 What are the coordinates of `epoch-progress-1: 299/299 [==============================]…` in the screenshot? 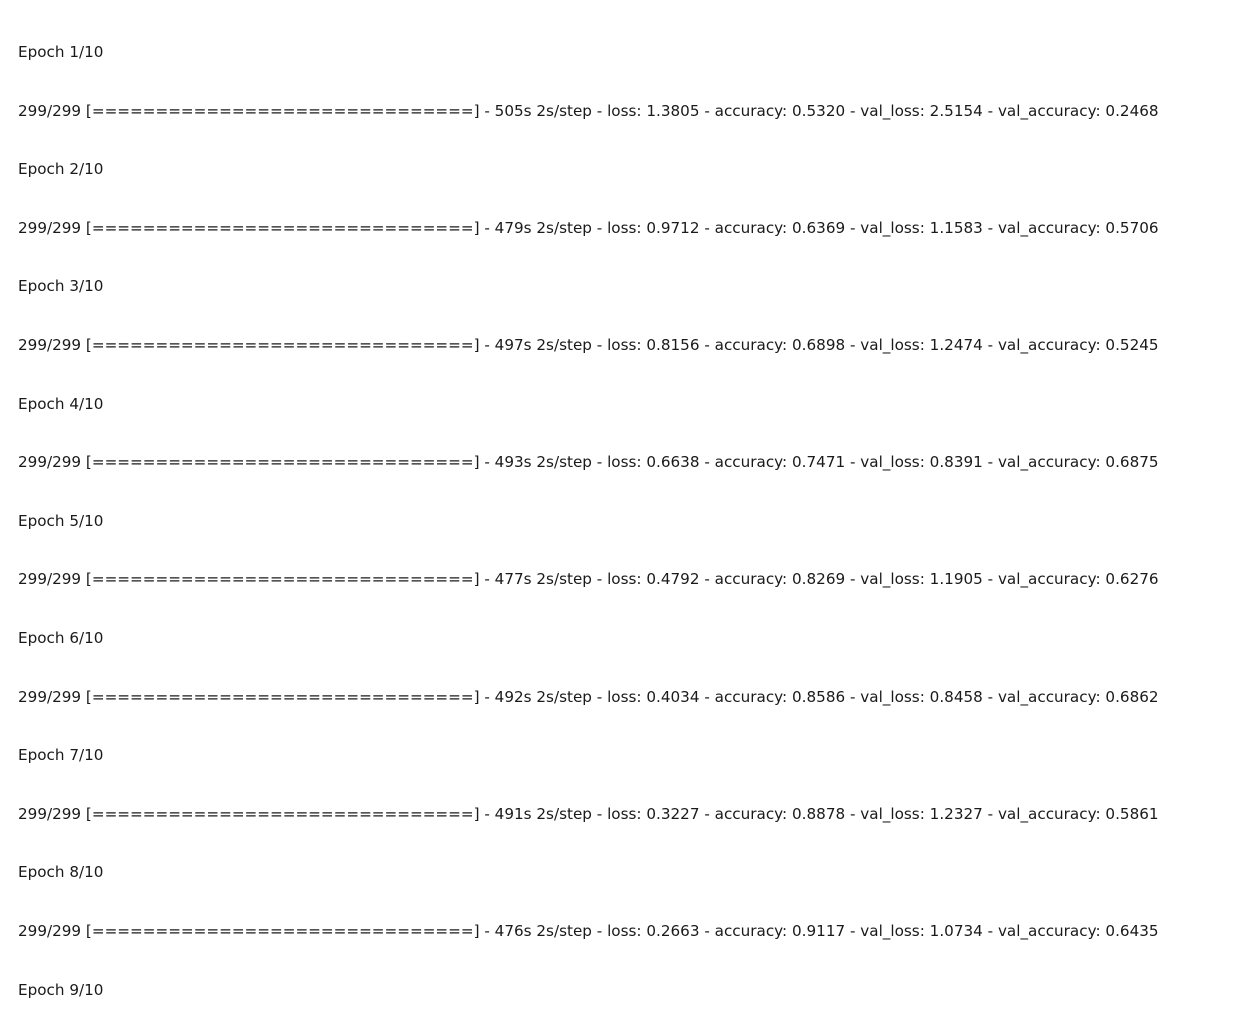 It's located at (588, 110).